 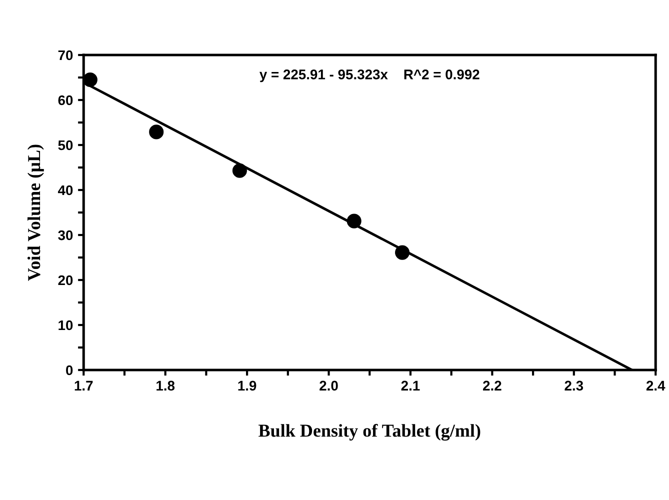 I want to click on x-tick-label: 2.1, so click(x=410, y=385).